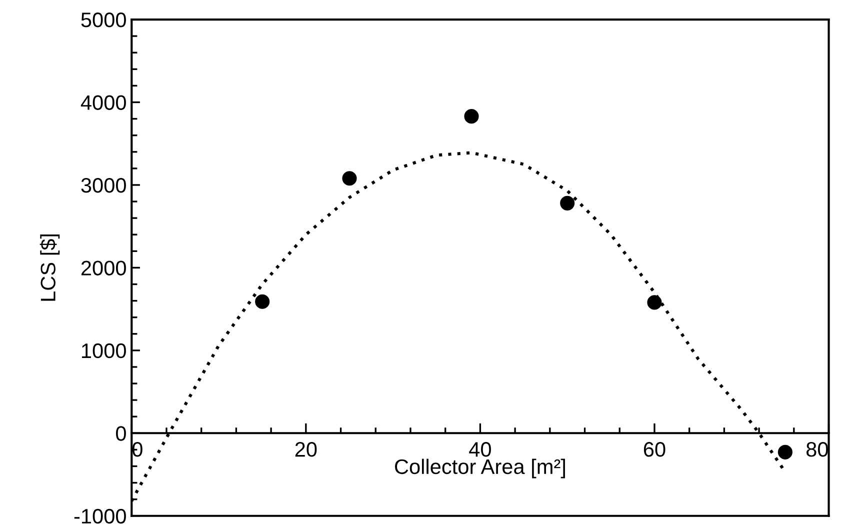  What do you see at coordinates (655, 449) in the screenshot?
I see `x-tick-label: 60` at bounding box center [655, 449].